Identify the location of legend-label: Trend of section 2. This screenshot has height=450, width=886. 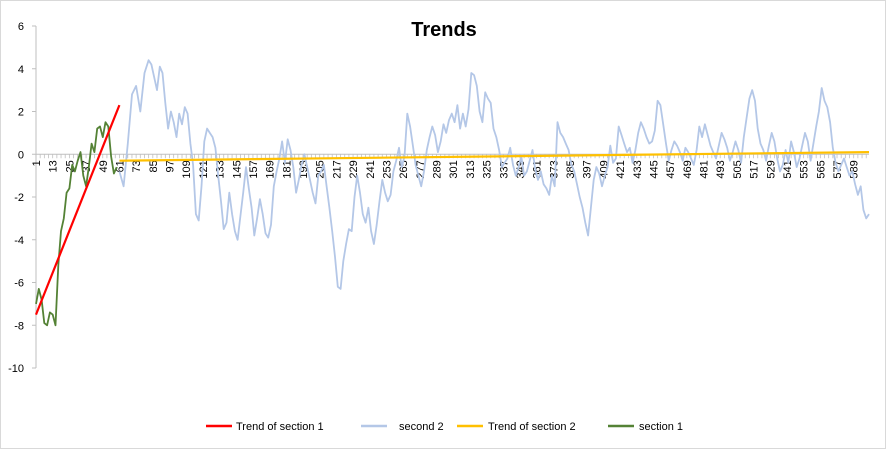
(532, 427).